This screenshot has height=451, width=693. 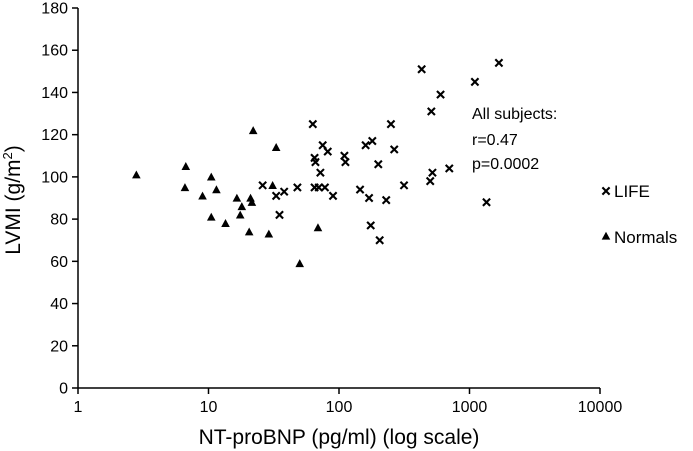 I want to click on legend-life-marker, so click(x=606, y=191).